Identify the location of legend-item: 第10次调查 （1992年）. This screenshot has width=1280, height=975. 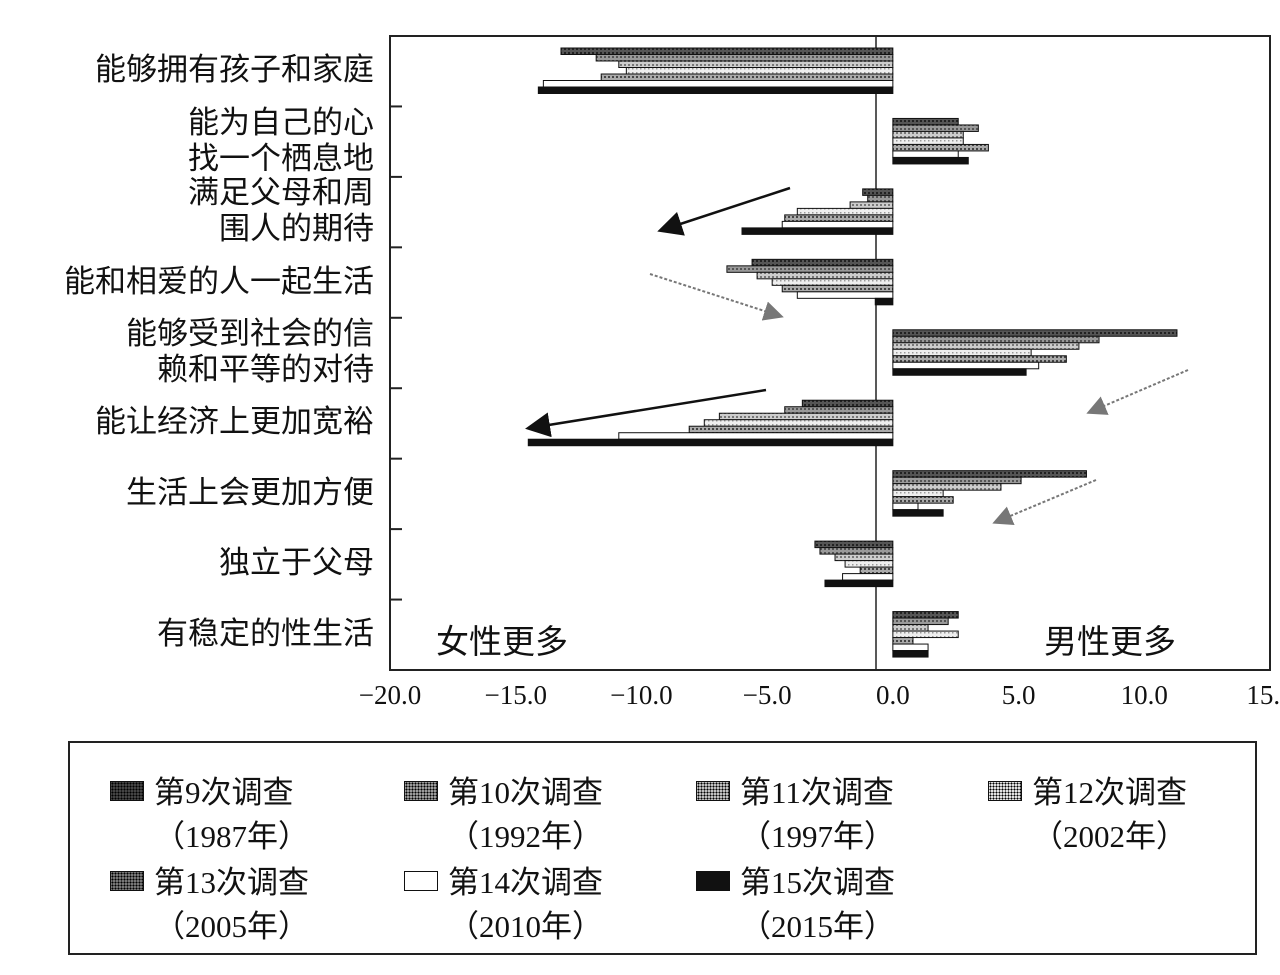
(503, 815).